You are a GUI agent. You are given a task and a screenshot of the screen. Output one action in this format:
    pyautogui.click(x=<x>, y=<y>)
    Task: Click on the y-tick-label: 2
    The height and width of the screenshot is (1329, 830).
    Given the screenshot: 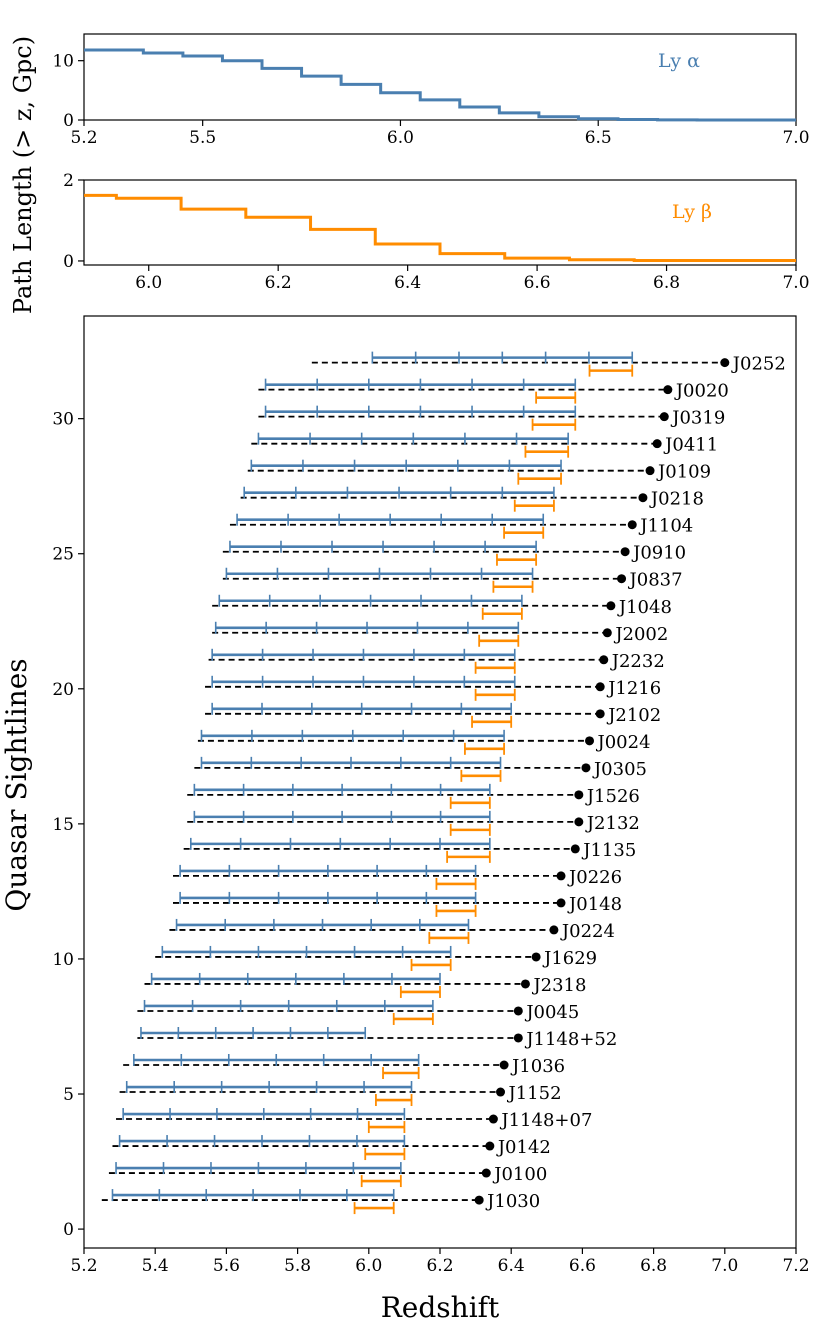 What is the action you would take?
    pyautogui.click(x=68, y=181)
    